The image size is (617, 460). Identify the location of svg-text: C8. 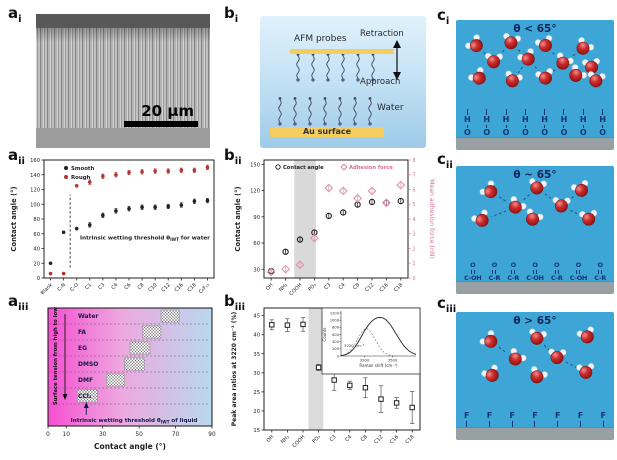
(356, 286).